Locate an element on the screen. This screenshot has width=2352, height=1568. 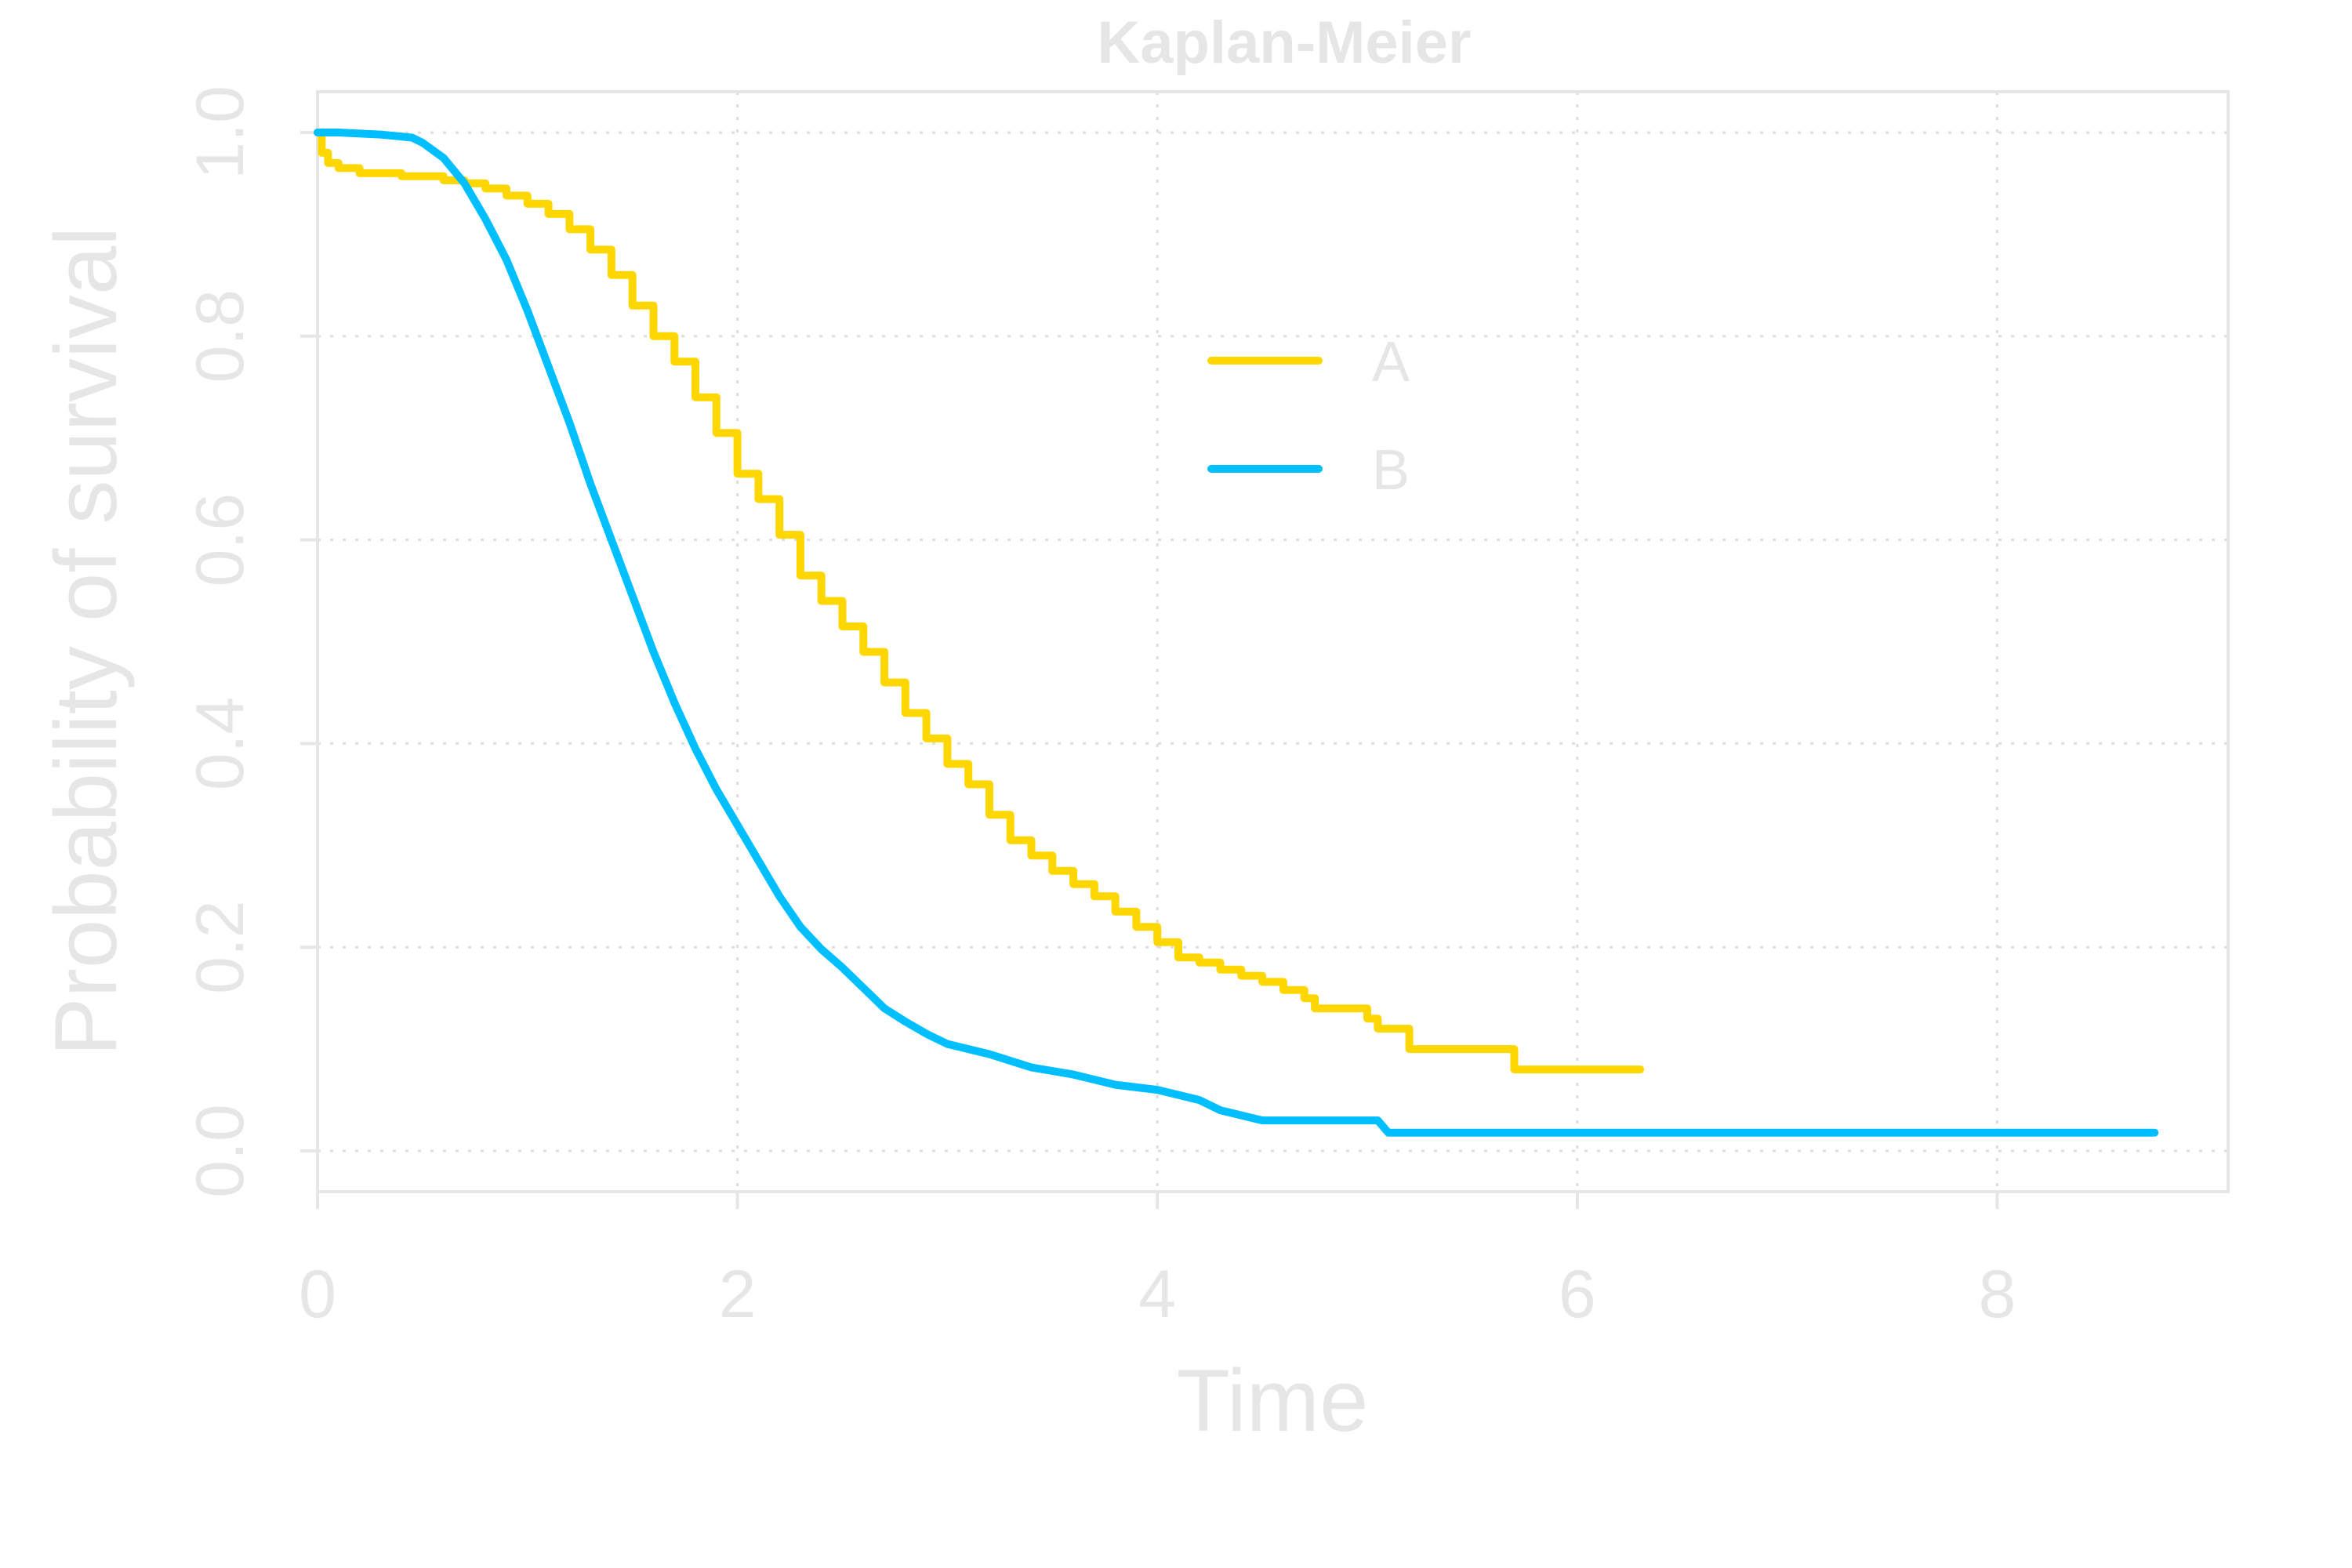
y-tick-label: 0.0 is located at coordinates (220, 1151).